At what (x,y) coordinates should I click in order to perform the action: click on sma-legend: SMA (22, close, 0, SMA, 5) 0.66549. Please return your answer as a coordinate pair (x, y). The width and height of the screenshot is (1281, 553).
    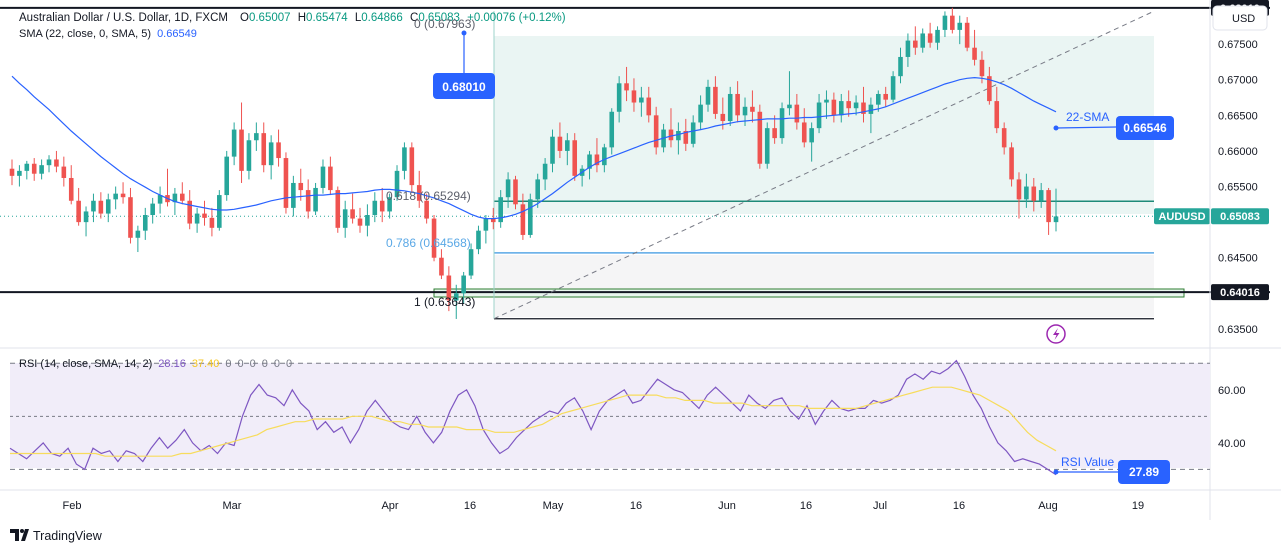
    Looking at the image, I should click on (108, 34).